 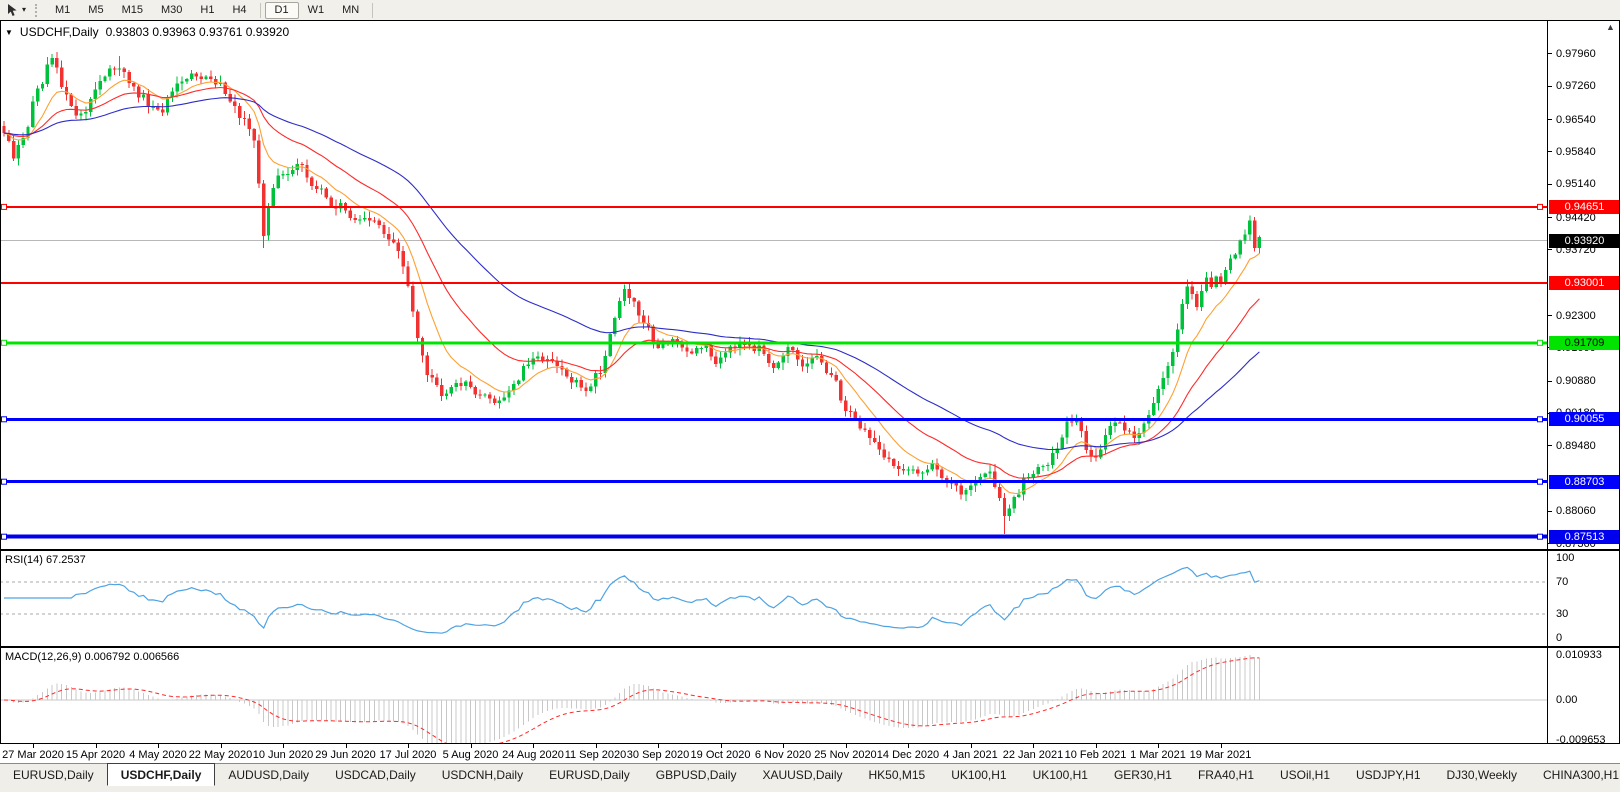 I want to click on tab-china300-h1: CHINA300,H1, so click(x=1581, y=775).